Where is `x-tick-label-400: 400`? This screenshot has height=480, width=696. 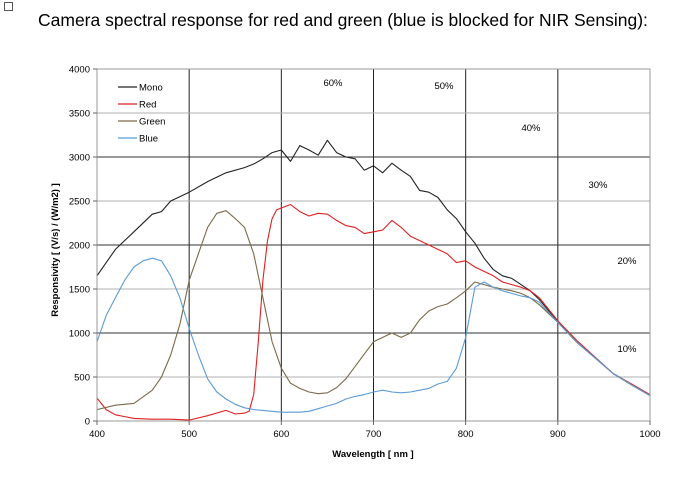 x-tick-label-400: 400 is located at coordinates (97, 434).